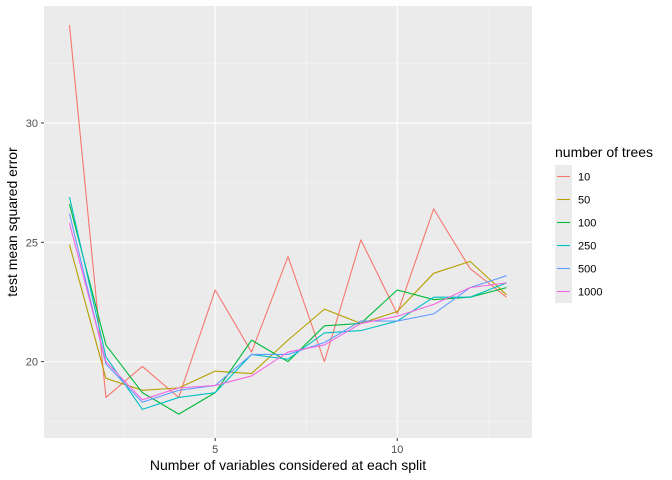 The height and width of the screenshot is (480, 672). I want to click on x-tick-labels: 5 10, so click(307, 450).